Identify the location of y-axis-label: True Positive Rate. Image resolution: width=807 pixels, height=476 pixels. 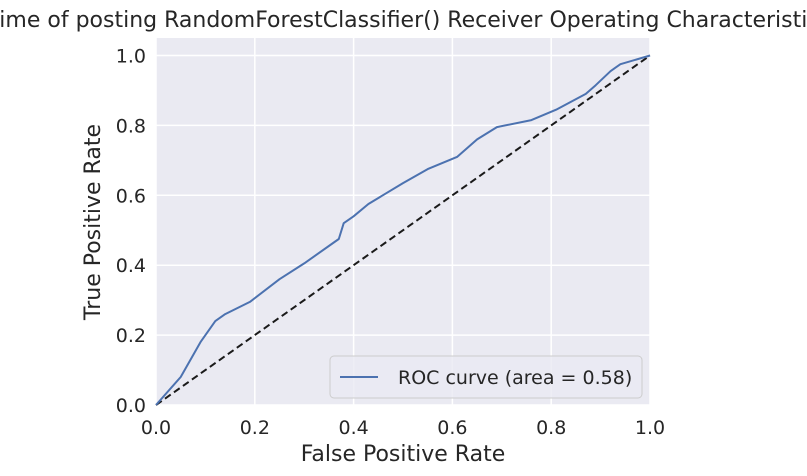
(93, 222).